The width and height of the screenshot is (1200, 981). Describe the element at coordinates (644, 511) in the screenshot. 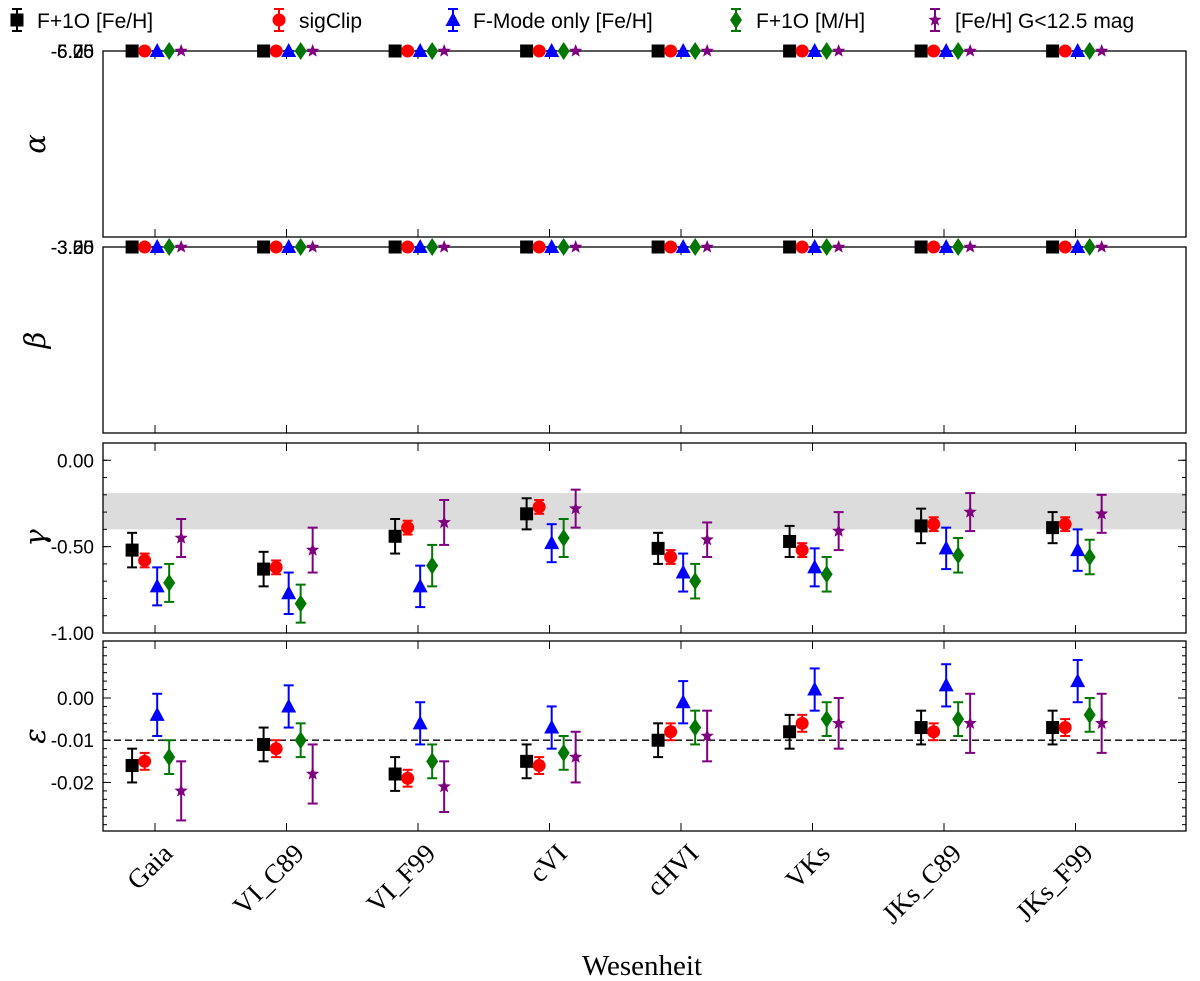

I see `shaded-band` at that location.